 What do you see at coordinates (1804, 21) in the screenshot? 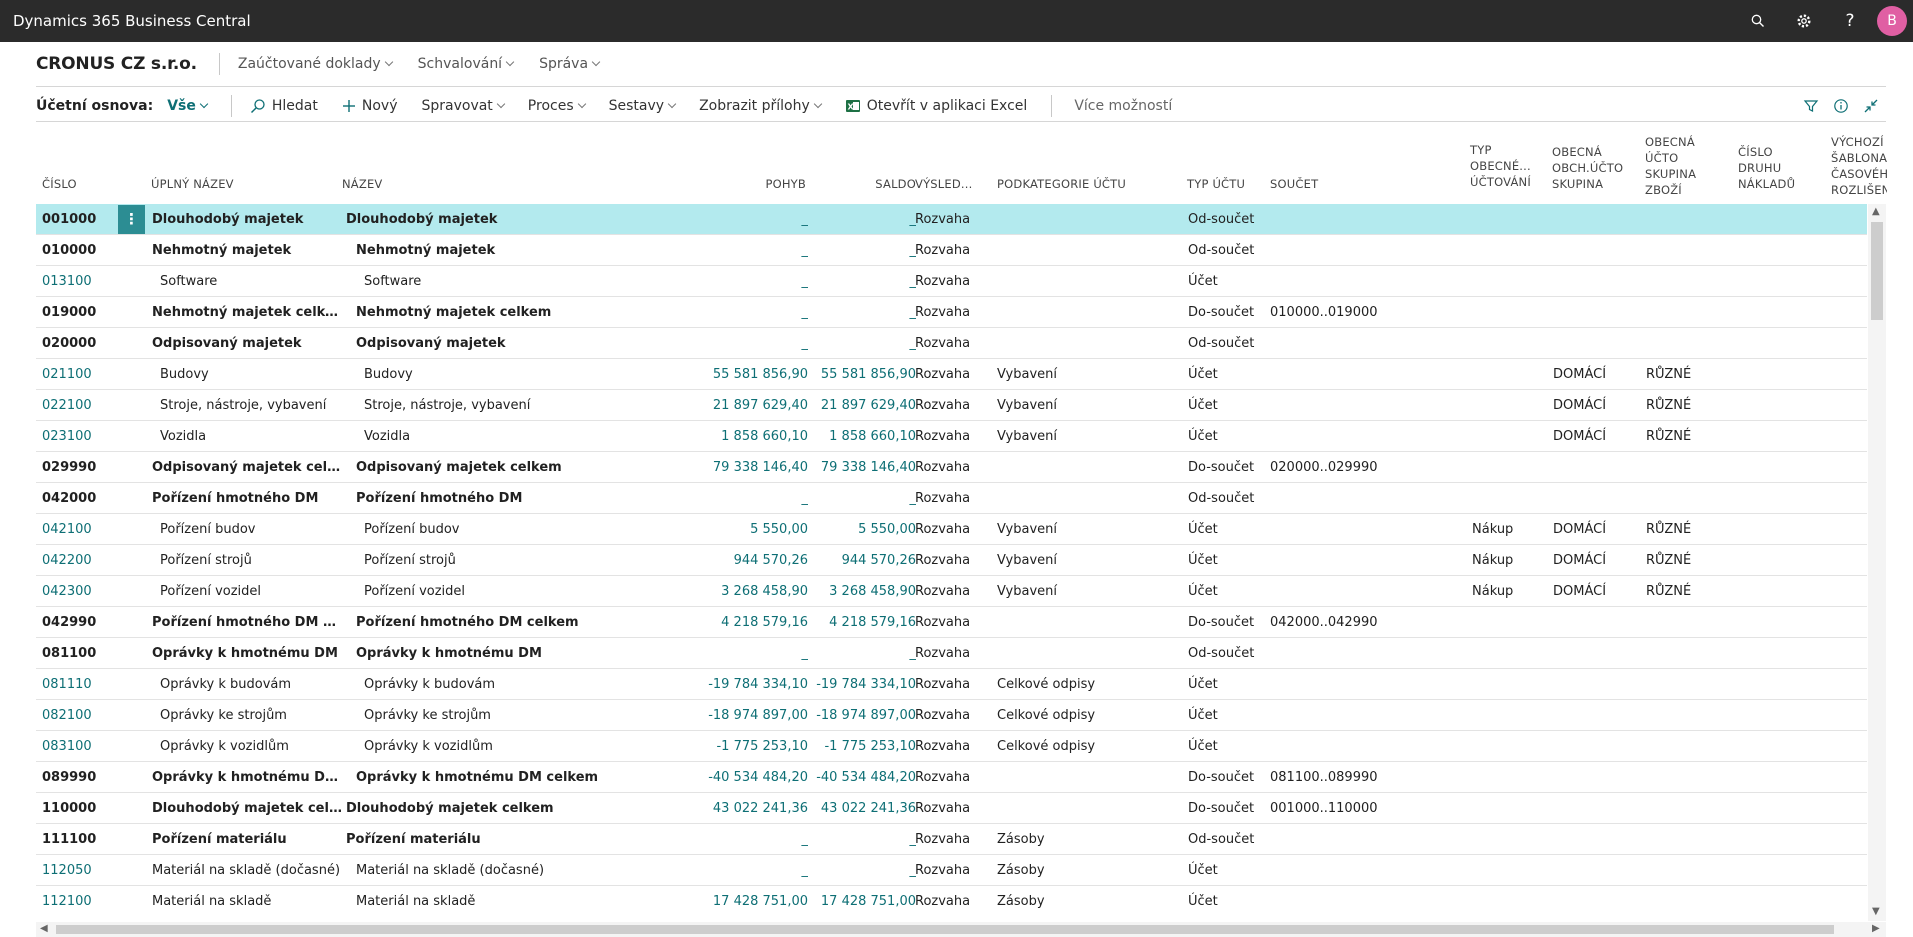
I see `gear-icon` at bounding box center [1804, 21].